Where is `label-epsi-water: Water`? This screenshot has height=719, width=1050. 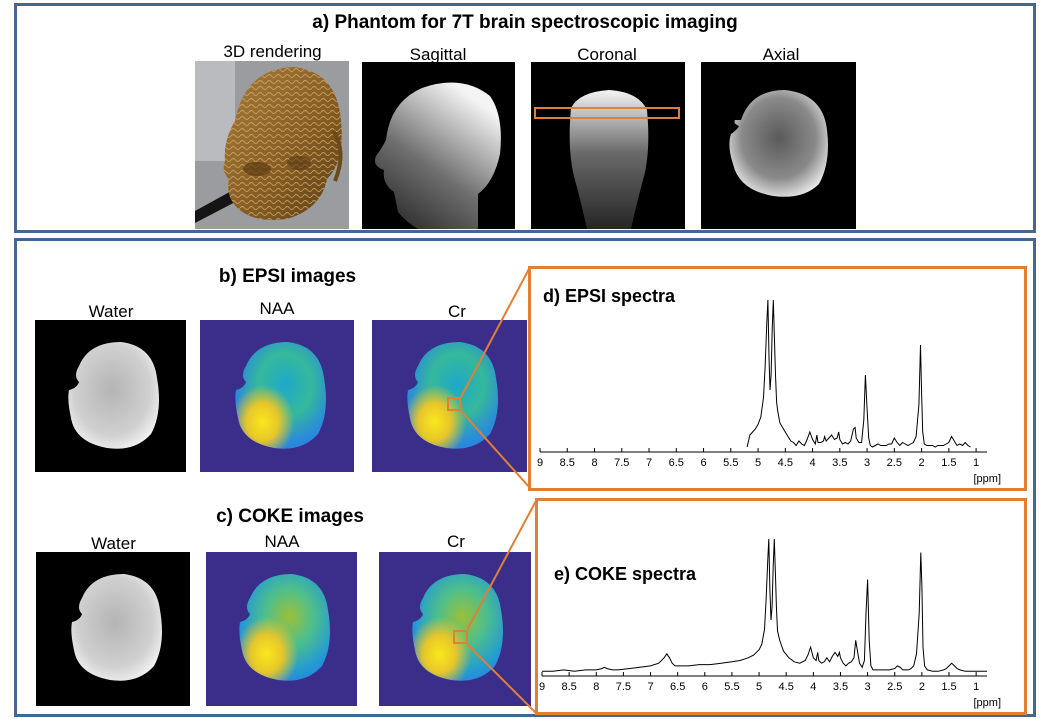 label-epsi-water: Water is located at coordinates (111, 311).